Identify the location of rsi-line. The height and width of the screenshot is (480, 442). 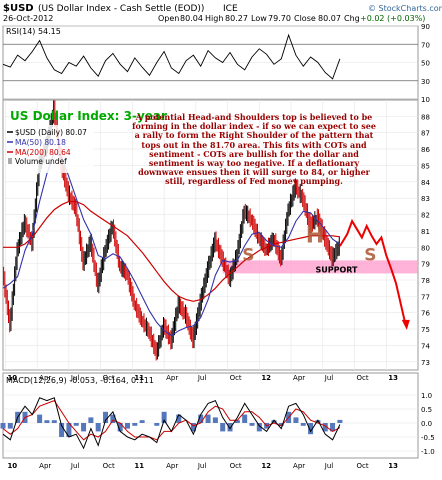
(171, 56).